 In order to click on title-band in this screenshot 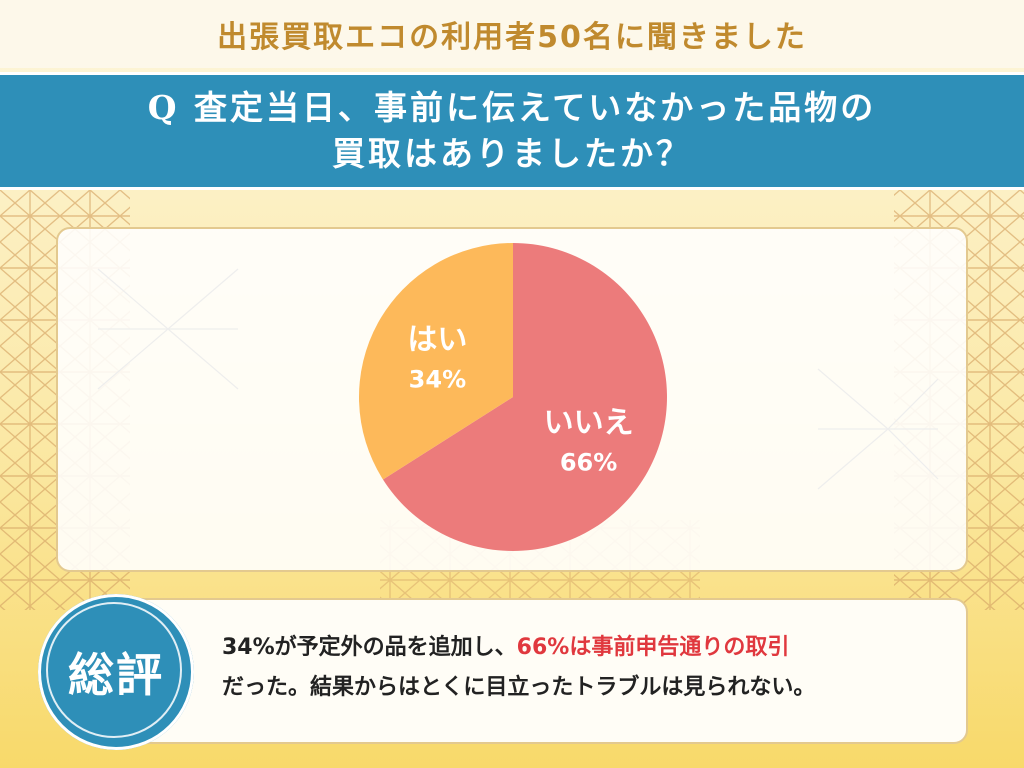, I will do `click(512, 34)`.